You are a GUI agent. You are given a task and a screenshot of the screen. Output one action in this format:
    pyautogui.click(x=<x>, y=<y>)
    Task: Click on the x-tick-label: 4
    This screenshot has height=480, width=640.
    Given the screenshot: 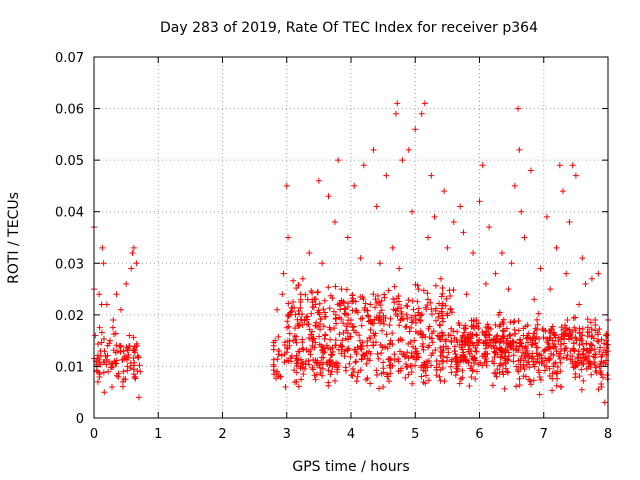 What is the action you would take?
    pyautogui.click(x=351, y=434)
    